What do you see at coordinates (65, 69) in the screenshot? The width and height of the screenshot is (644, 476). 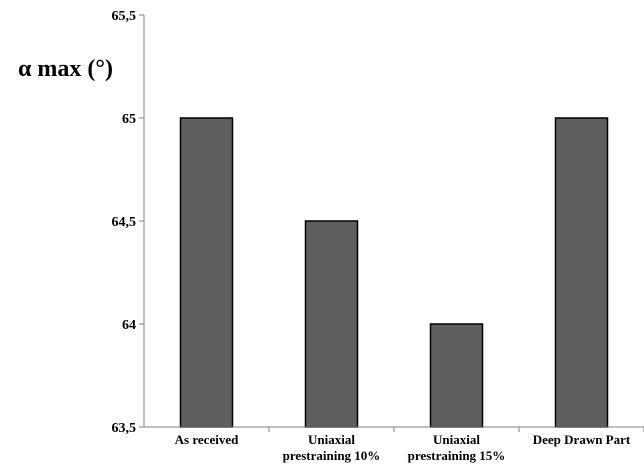 I see `y-axis-label: α max (°)` at bounding box center [65, 69].